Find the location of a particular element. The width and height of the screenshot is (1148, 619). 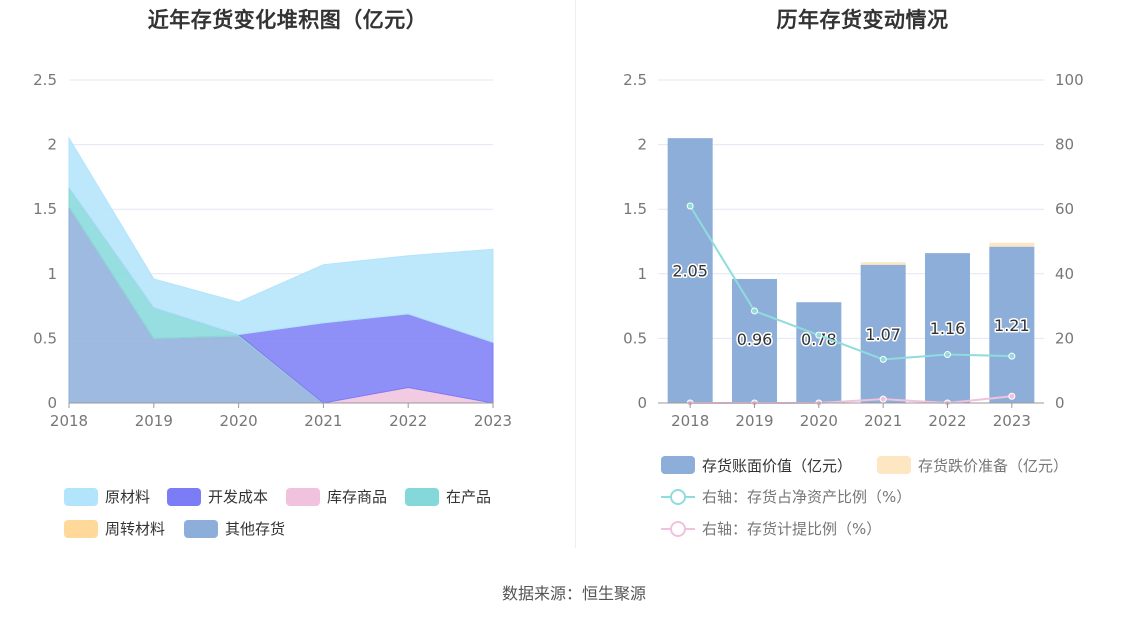

bar-value-label: 1.07 is located at coordinates (883, 334).